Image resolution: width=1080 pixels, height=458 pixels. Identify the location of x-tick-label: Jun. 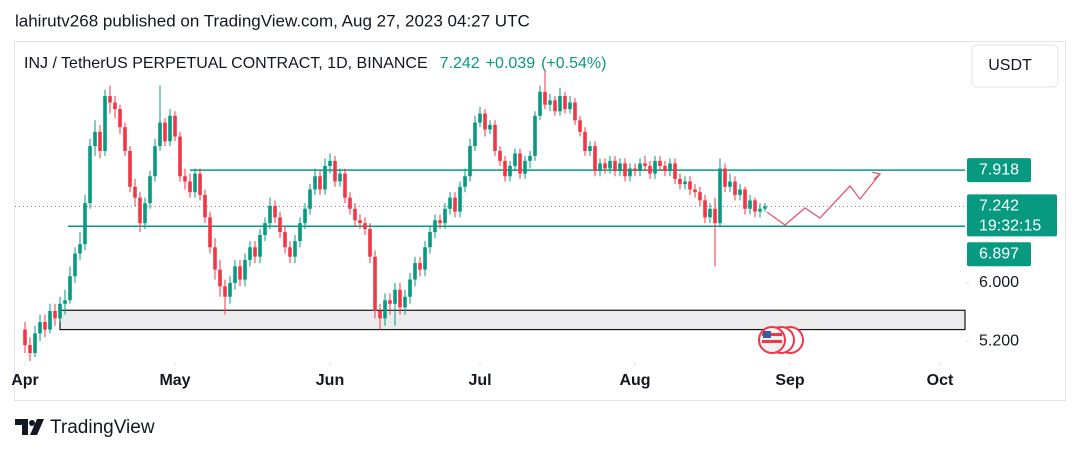
(330, 380).